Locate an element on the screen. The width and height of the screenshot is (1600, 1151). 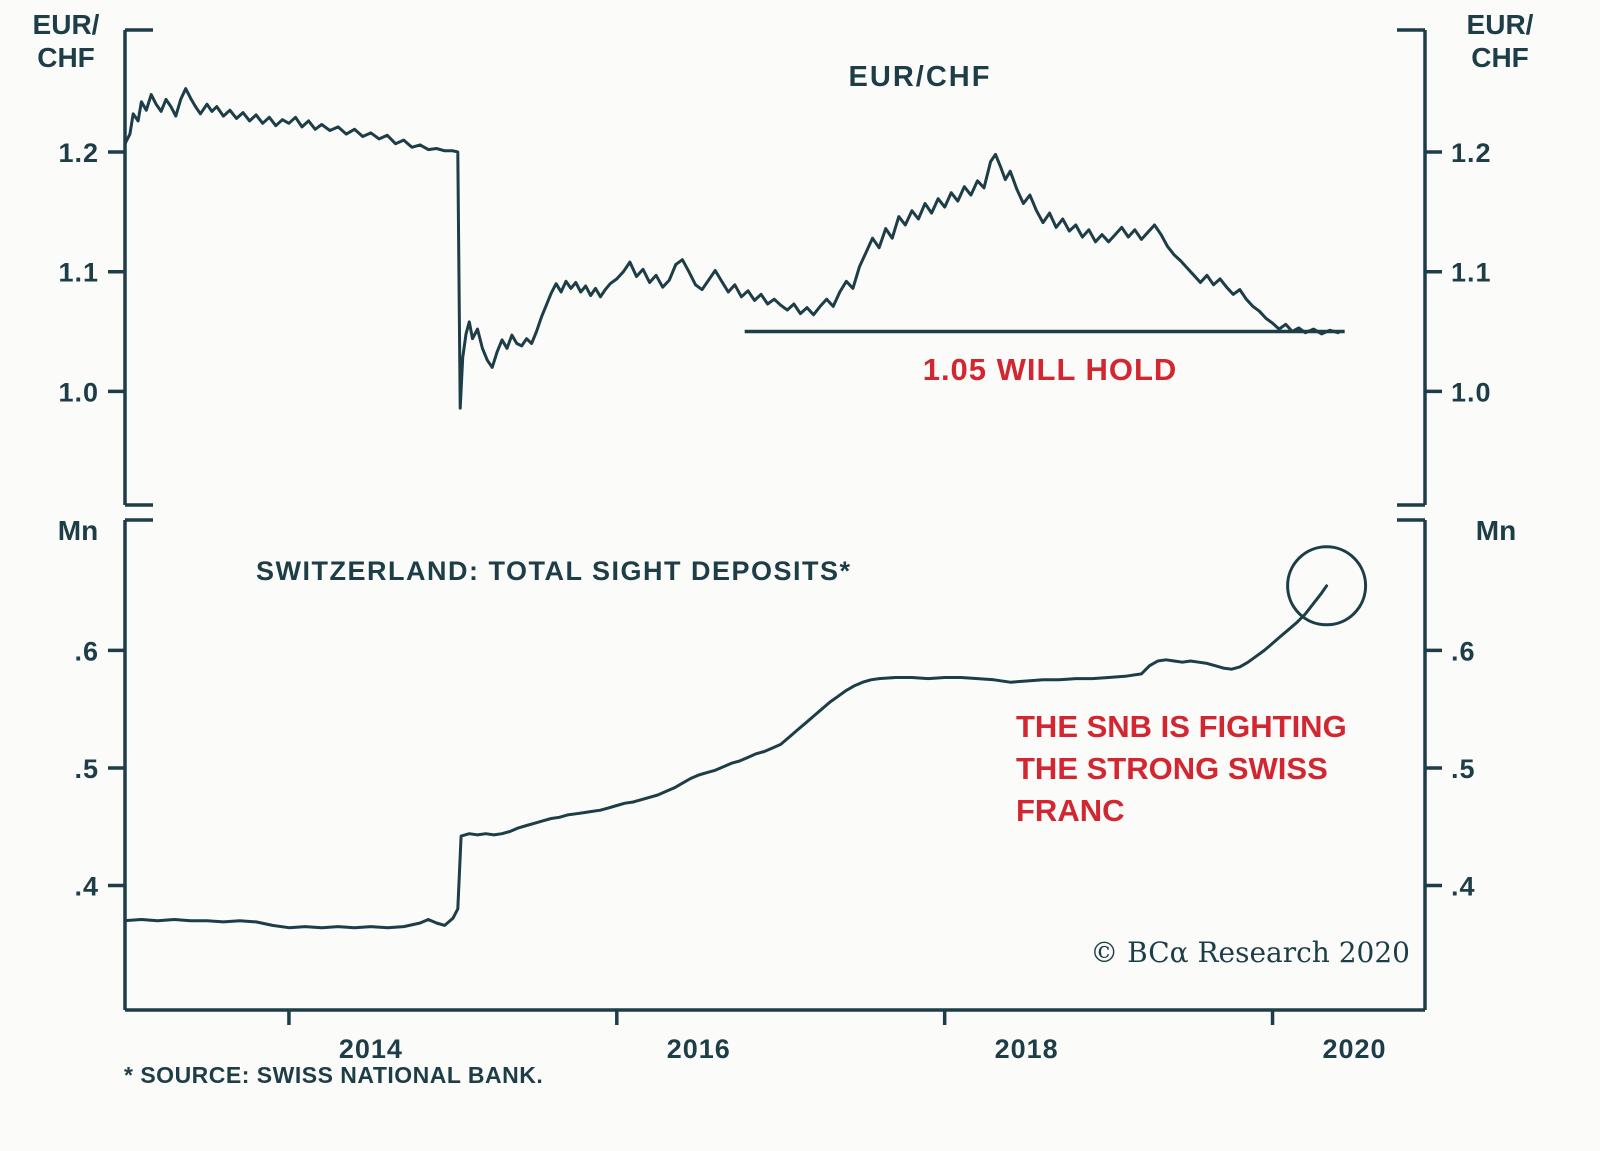
end-point-circle-annotation is located at coordinates (1327, 586).